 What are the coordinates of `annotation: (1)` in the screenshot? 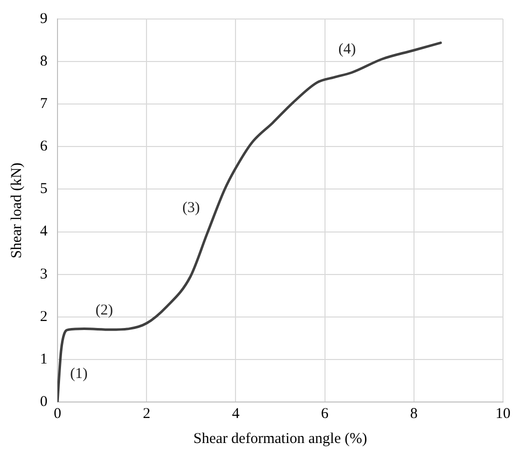 It's located at (79, 374).